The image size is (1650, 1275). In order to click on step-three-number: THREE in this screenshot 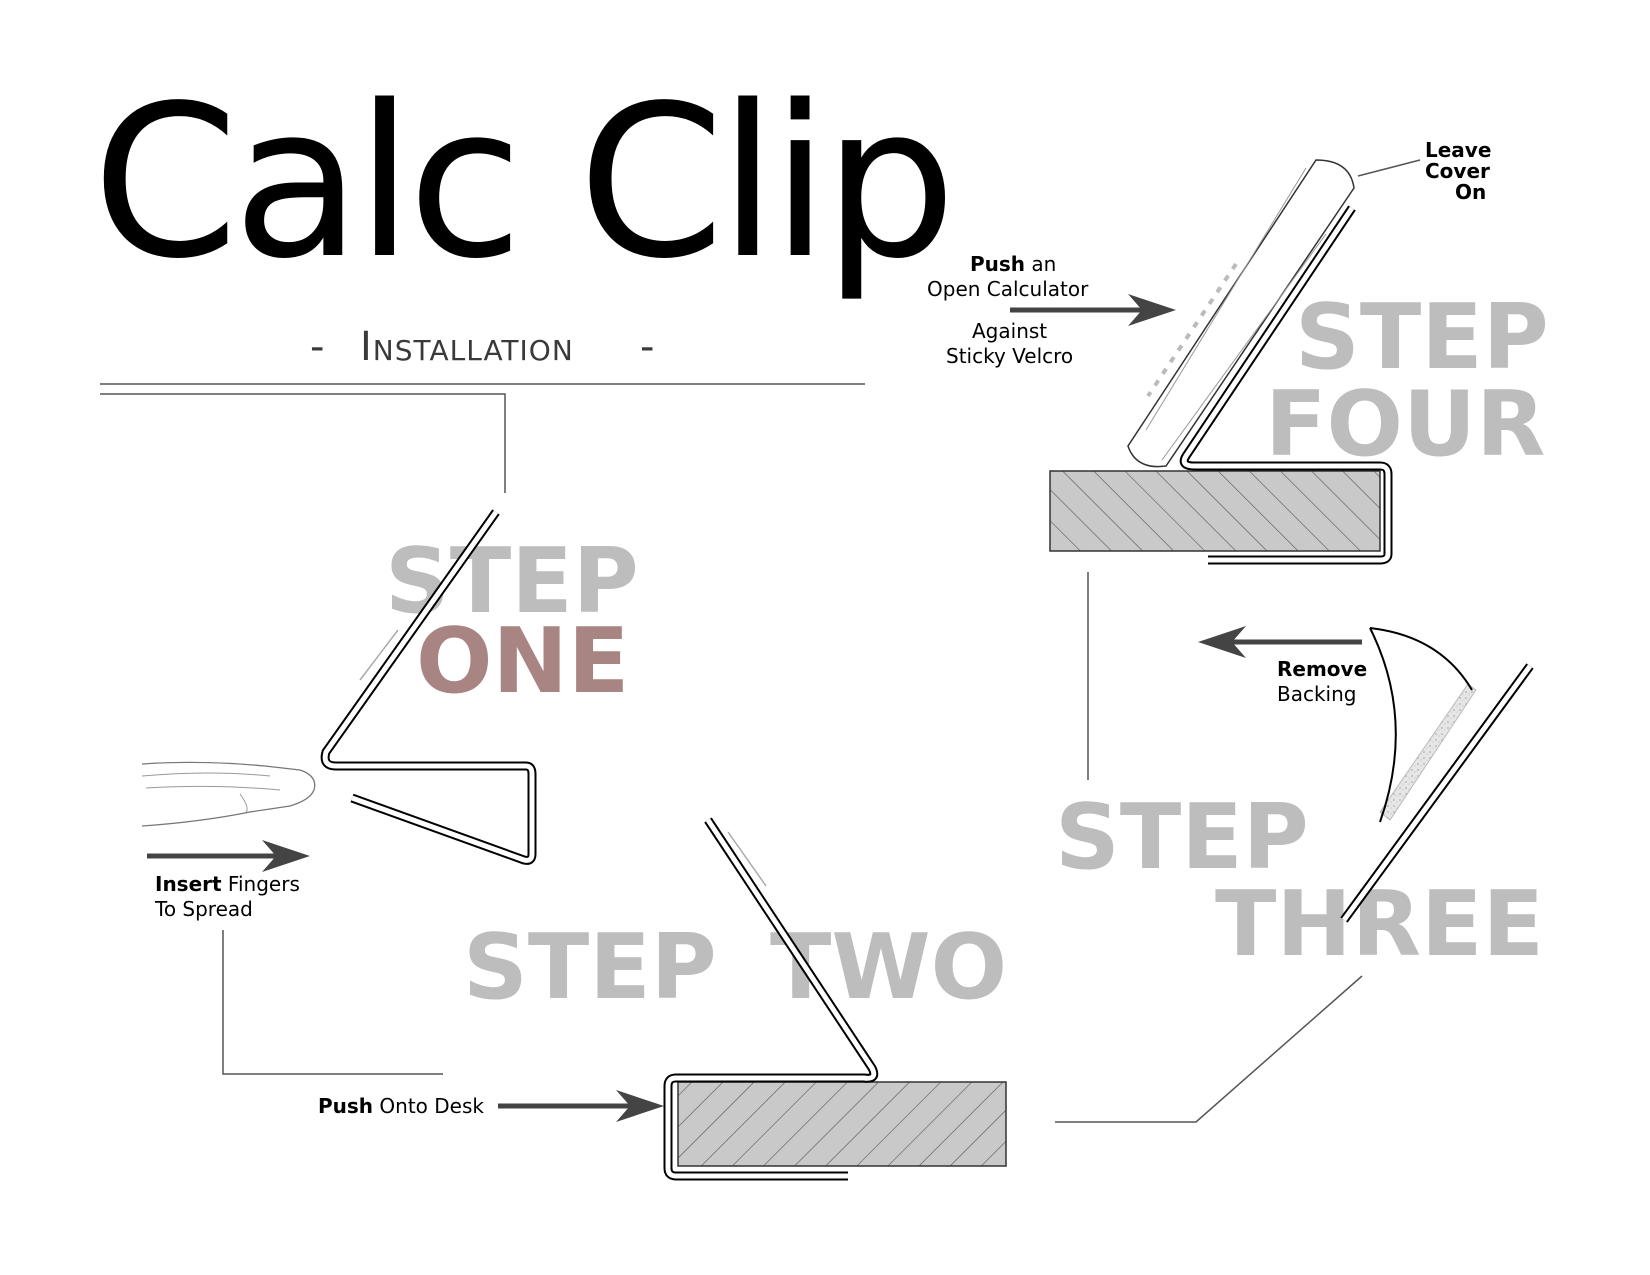, I will do `click(1379, 924)`.